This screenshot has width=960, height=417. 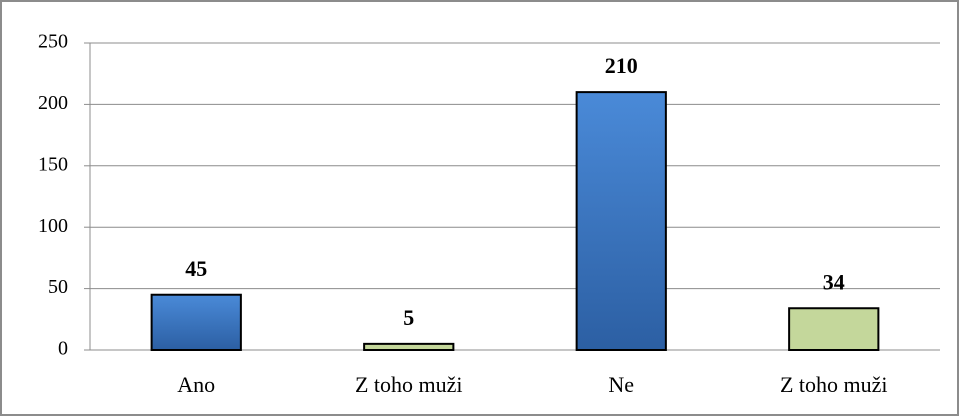 What do you see at coordinates (63, 349) in the screenshot?
I see `y-tick-label: 0` at bounding box center [63, 349].